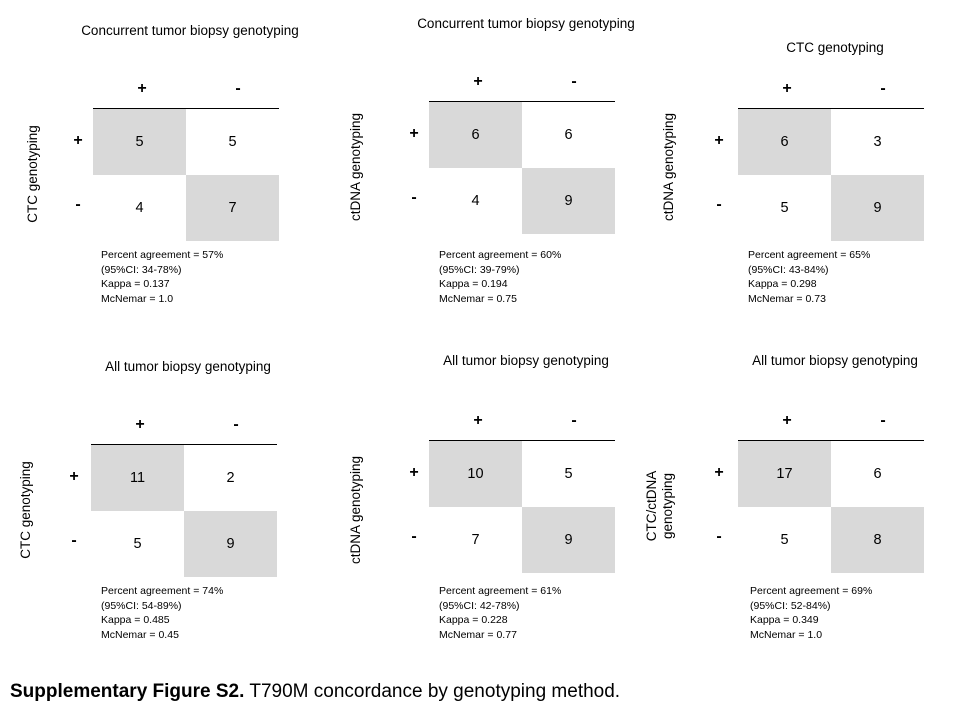 Image resolution: width=960 pixels, height=720 pixels. Describe the element at coordinates (479, 269) in the screenshot. I see `confidence-interval: (95%CI: 39-79%)` at that location.